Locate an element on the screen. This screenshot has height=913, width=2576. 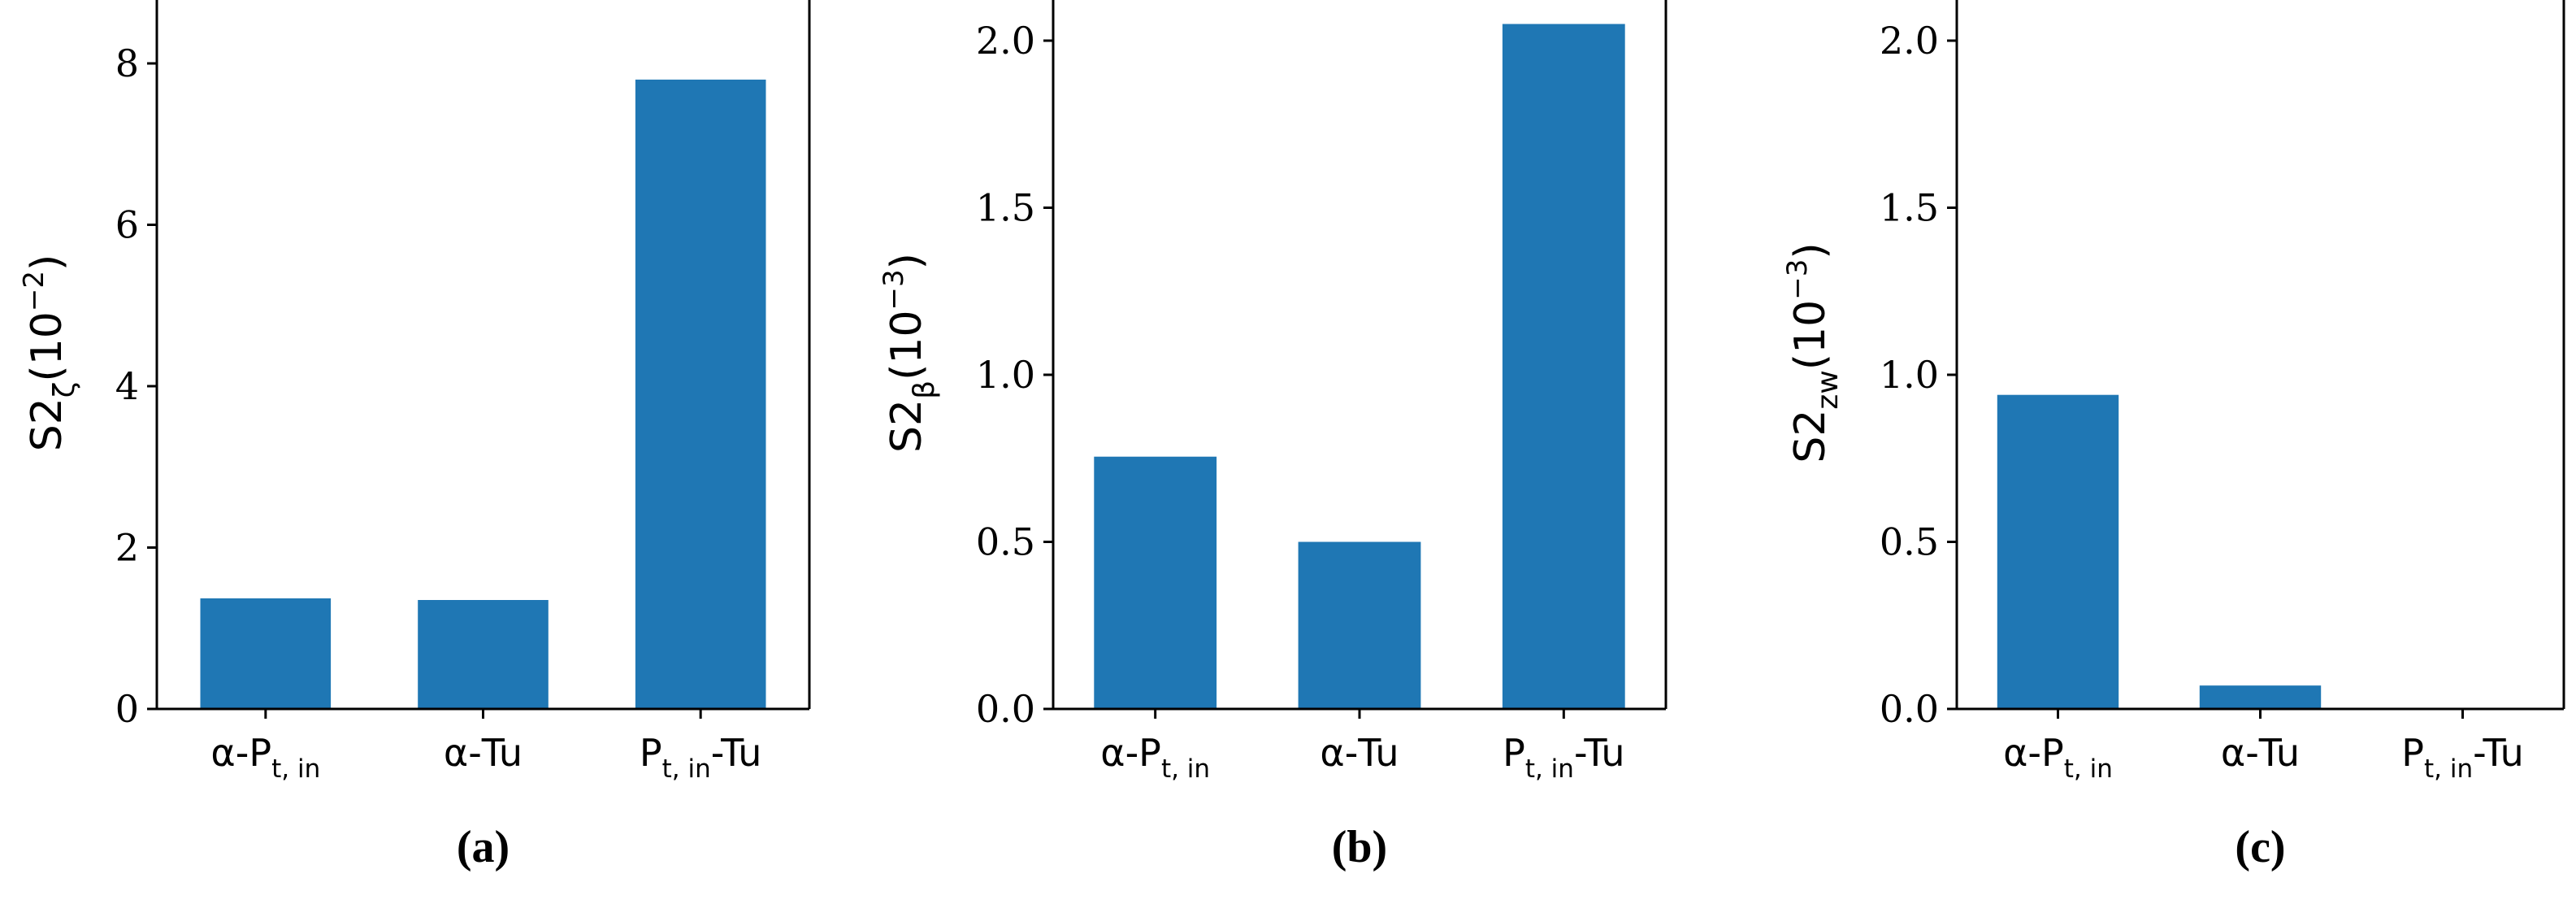
y-tick-label: 4 is located at coordinates (127, 386).